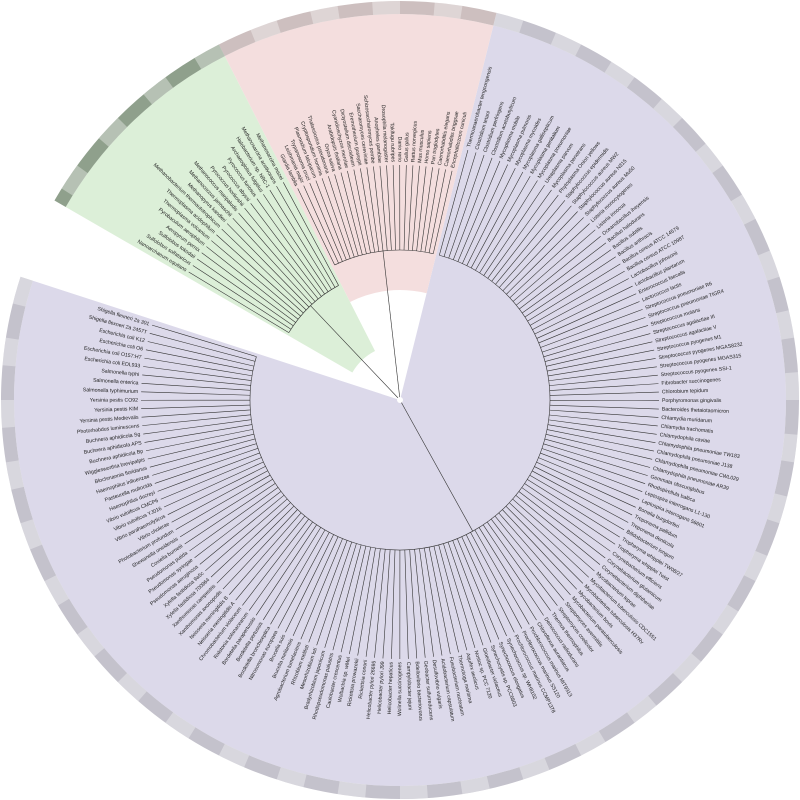 Image resolution: width=800 pixels, height=800 pixels. I want to click on leaf-label: Helicobacter hepaticus, so click(391, 687).